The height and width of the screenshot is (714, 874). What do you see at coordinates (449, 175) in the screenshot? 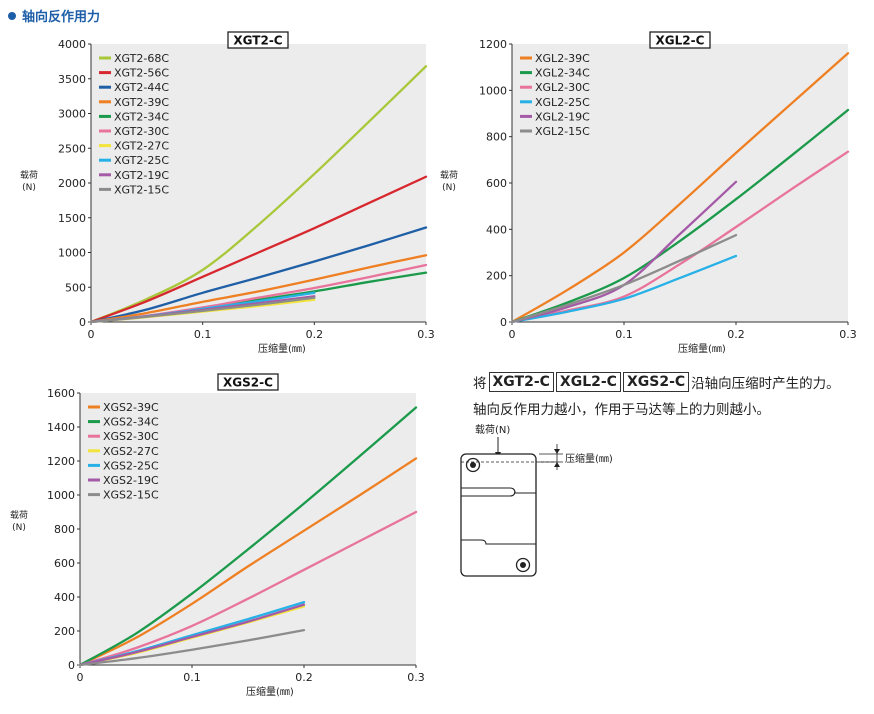
I see `xgl2-y-axis-label: 载荷` at bounding box center [449, 175].